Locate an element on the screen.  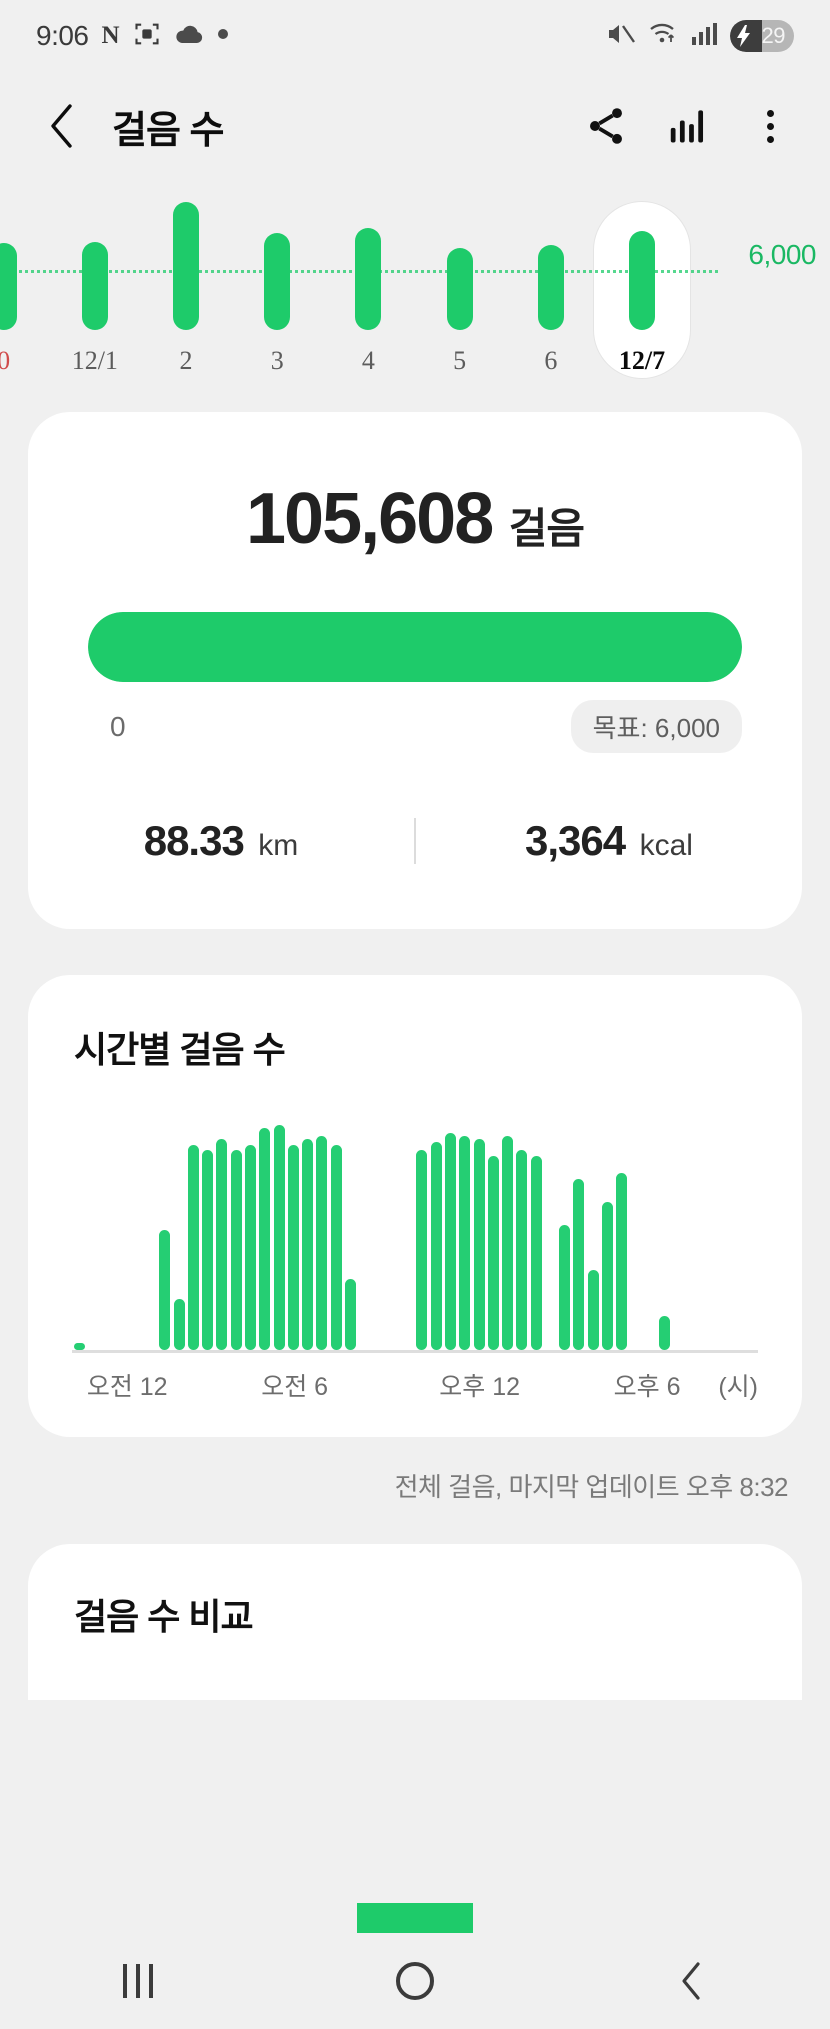
nav-back-icon is located at coordinates (691, 1981).